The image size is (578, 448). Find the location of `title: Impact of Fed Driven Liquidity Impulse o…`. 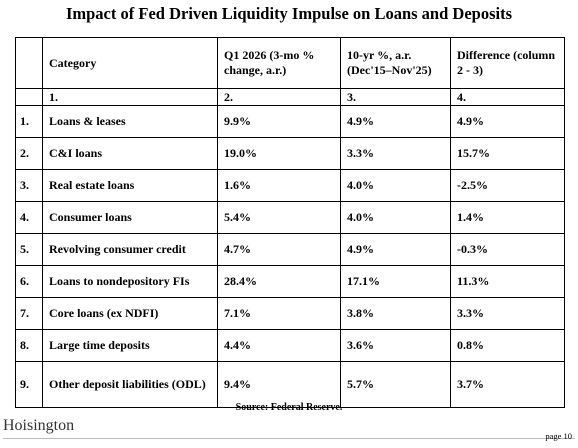

title: Impact of Fed Driven Liquidity Impulse o… is located at coordinates (289, 13).